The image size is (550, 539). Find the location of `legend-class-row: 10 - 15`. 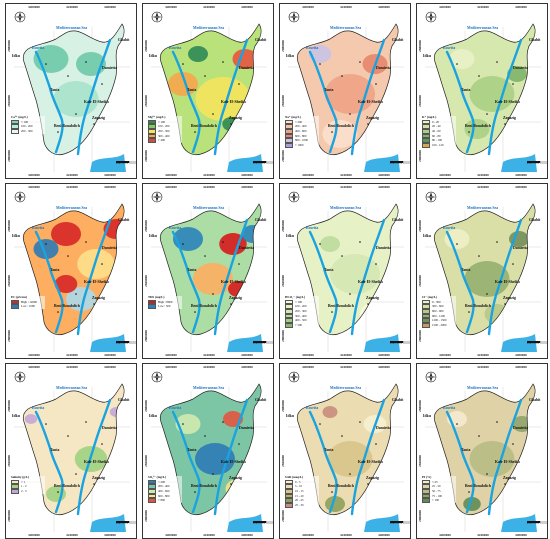

legend-class-row: 10 - 15 is located at coordinates (302, 491).